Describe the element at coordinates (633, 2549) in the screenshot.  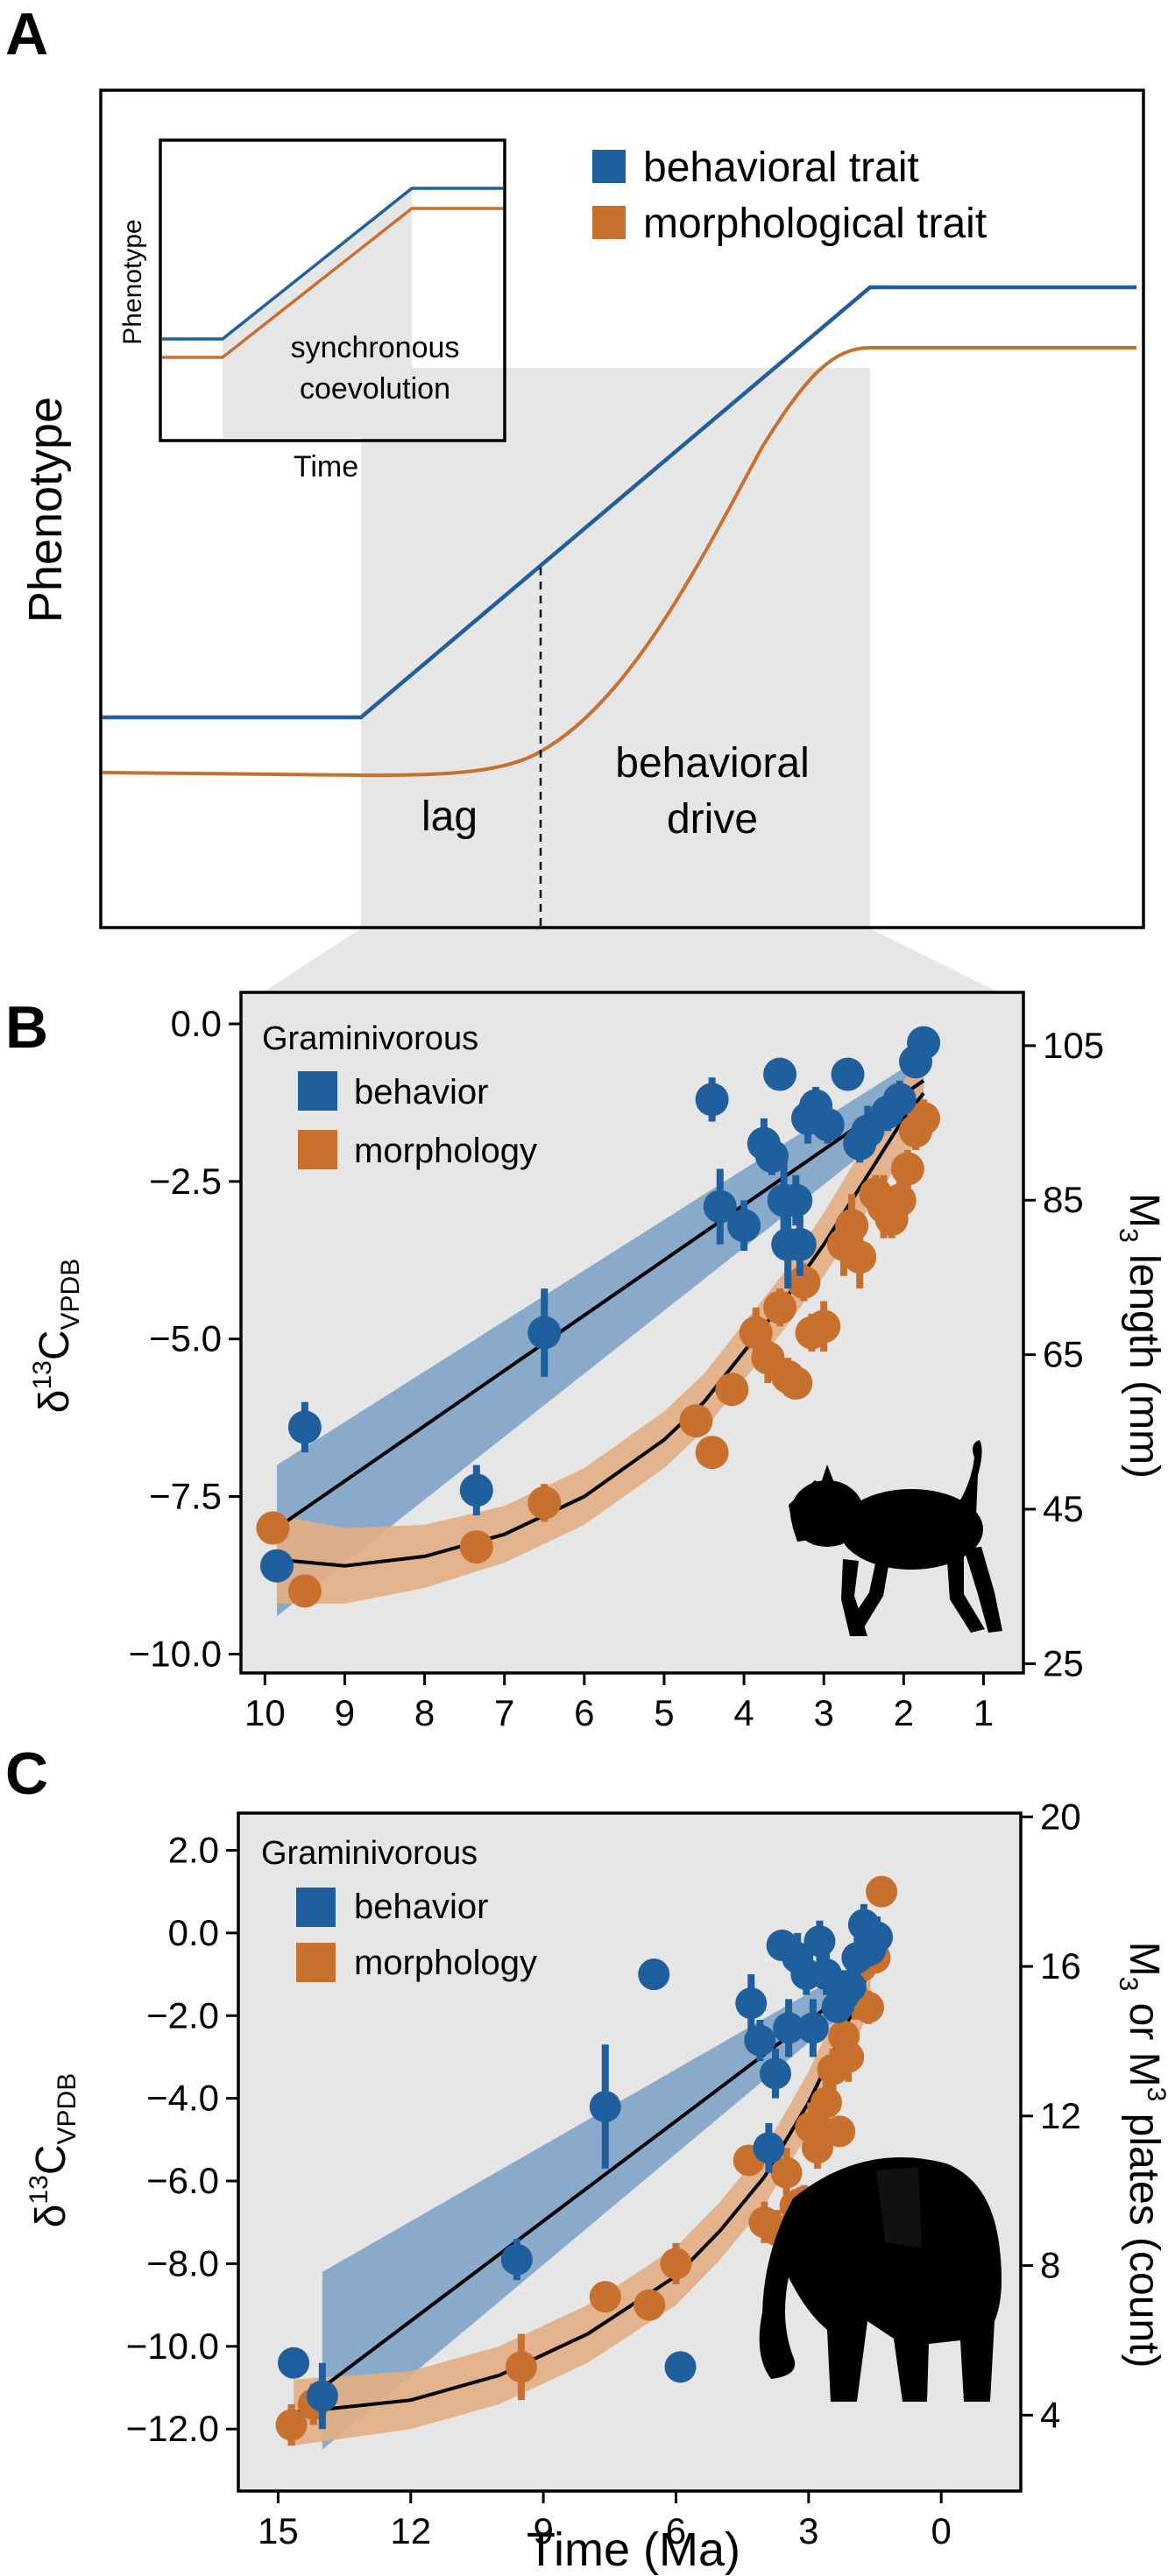
I see `panel-c-xlabel: Time (Ma)` at that location.